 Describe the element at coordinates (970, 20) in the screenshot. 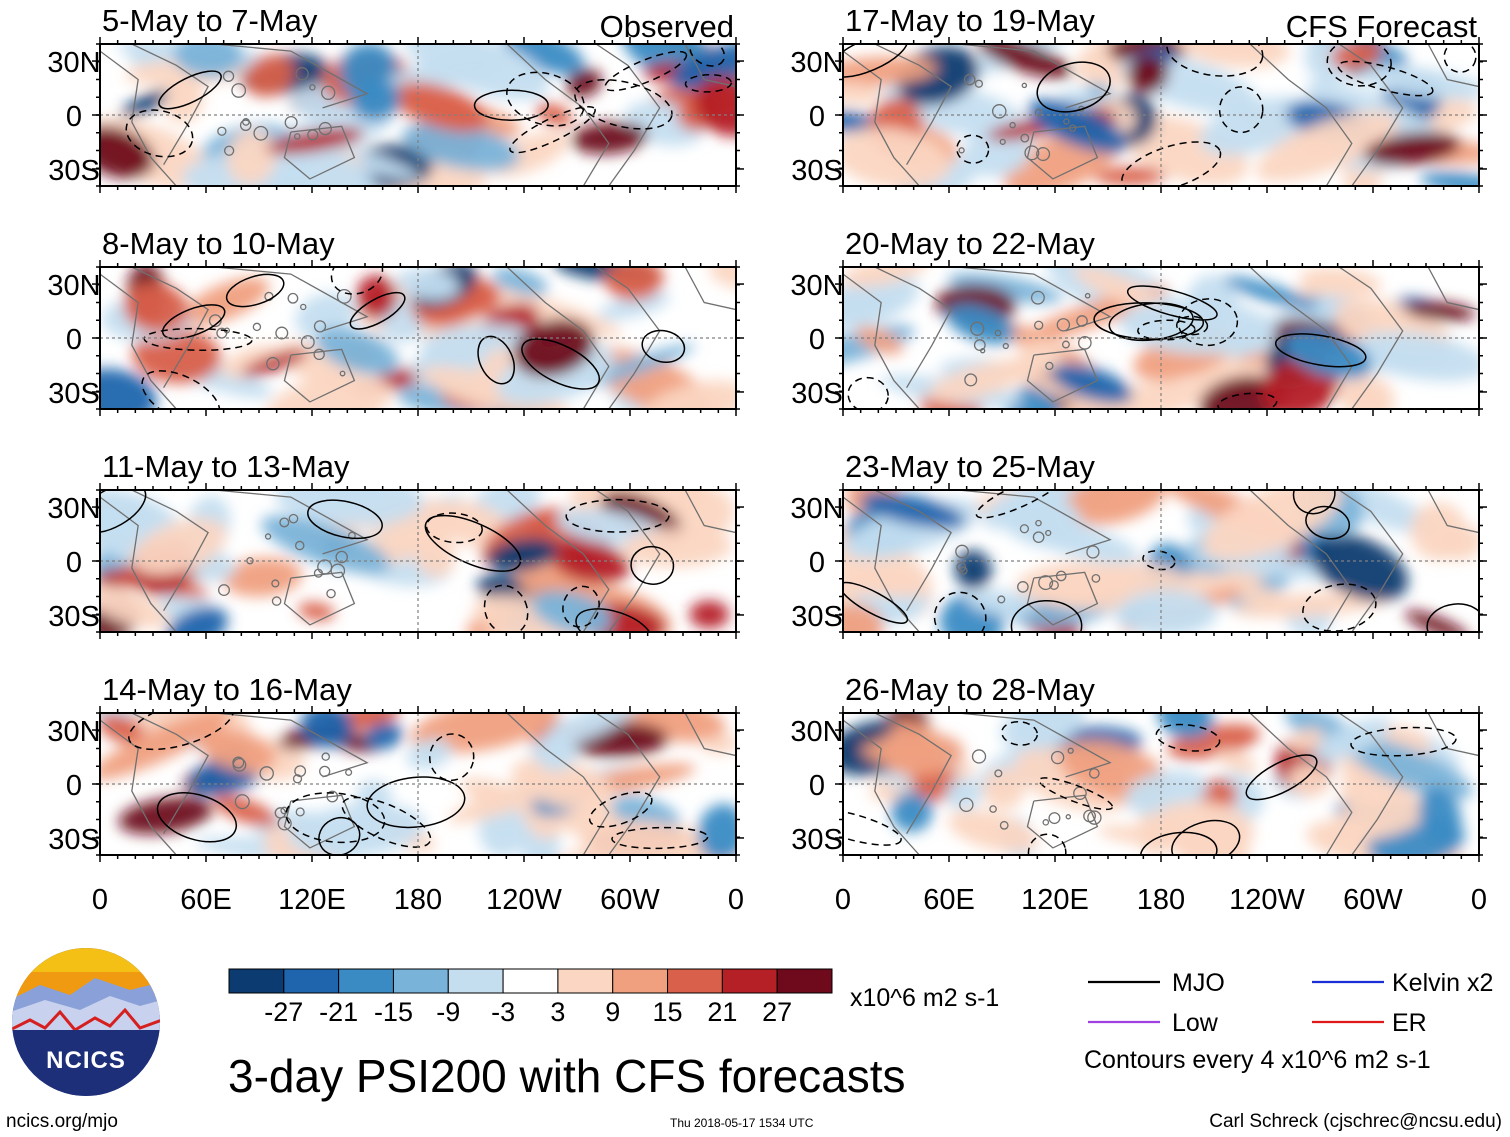

I see `panel-title: 17-May to 19-May` at that location.